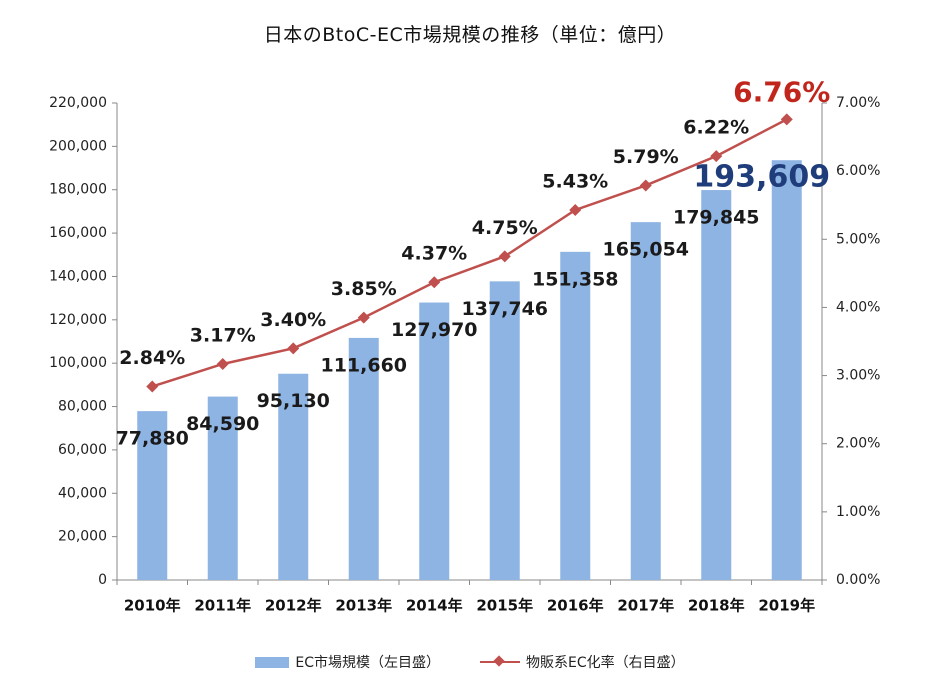 This screenshot has width=940, height=689. I want to click on rate-value-label: 4.75%, so click(505, 228).